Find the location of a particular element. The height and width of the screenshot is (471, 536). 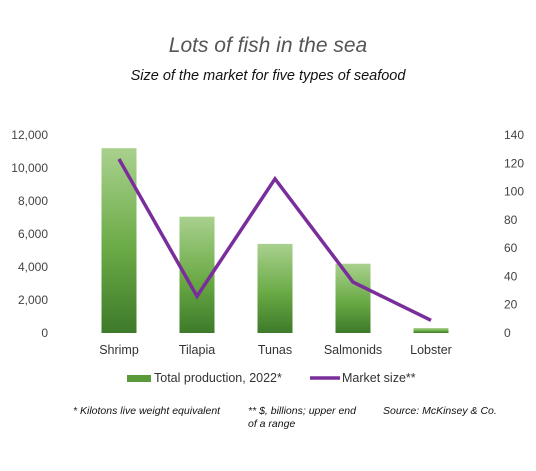

right-axis-tick-label: 140 is located at coordinates (514, 135).